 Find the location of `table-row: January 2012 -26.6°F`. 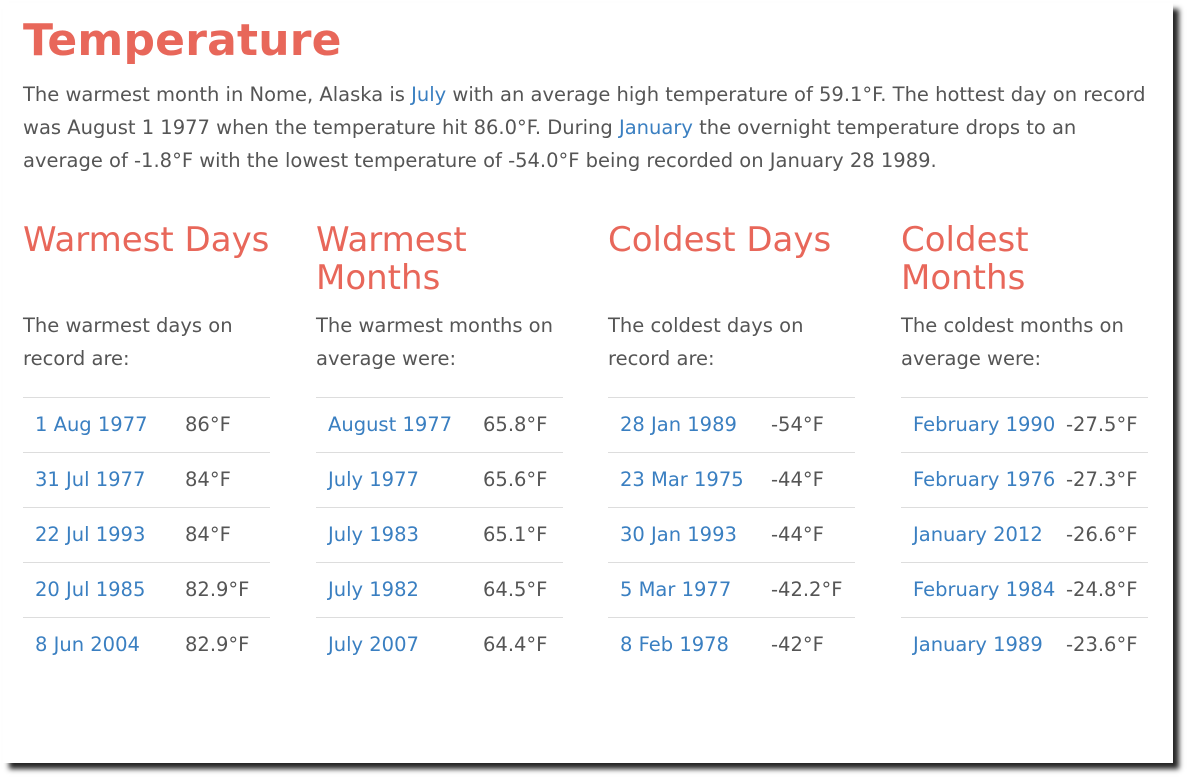

table-row: January 2012 -26.6°F is located at coordinates (1024, 535).